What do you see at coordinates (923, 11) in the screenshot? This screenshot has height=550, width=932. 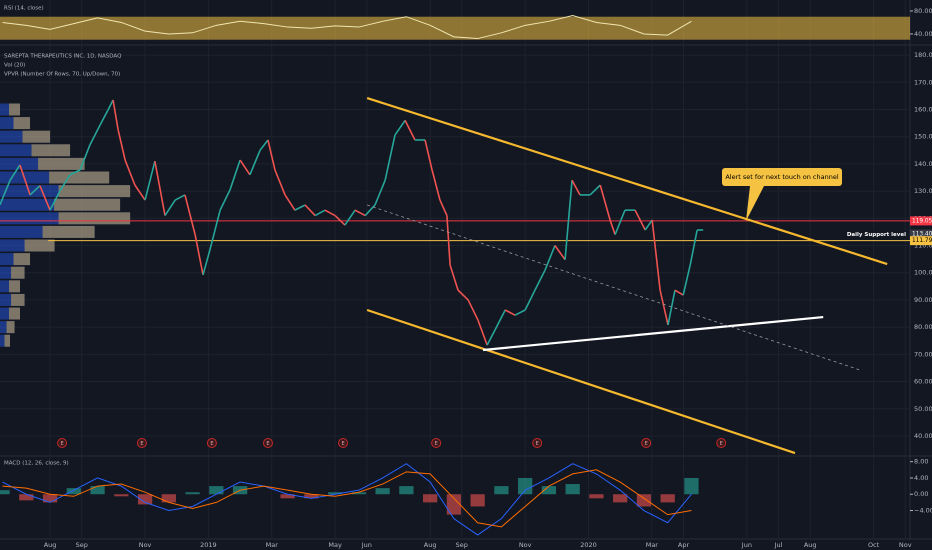 I see `rsi-tick-label: 80.00` at bounding box center [923, 11].